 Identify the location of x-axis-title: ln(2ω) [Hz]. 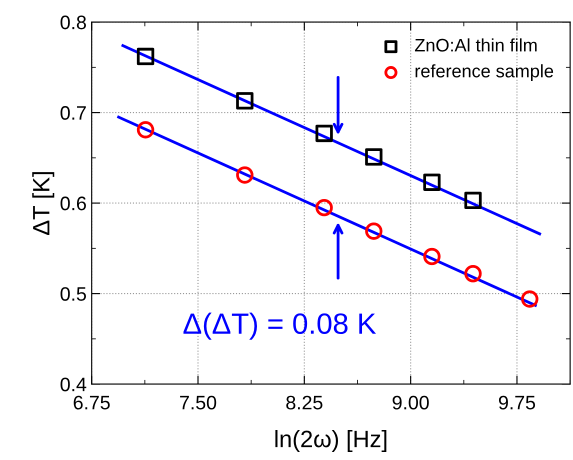
(330, 441).